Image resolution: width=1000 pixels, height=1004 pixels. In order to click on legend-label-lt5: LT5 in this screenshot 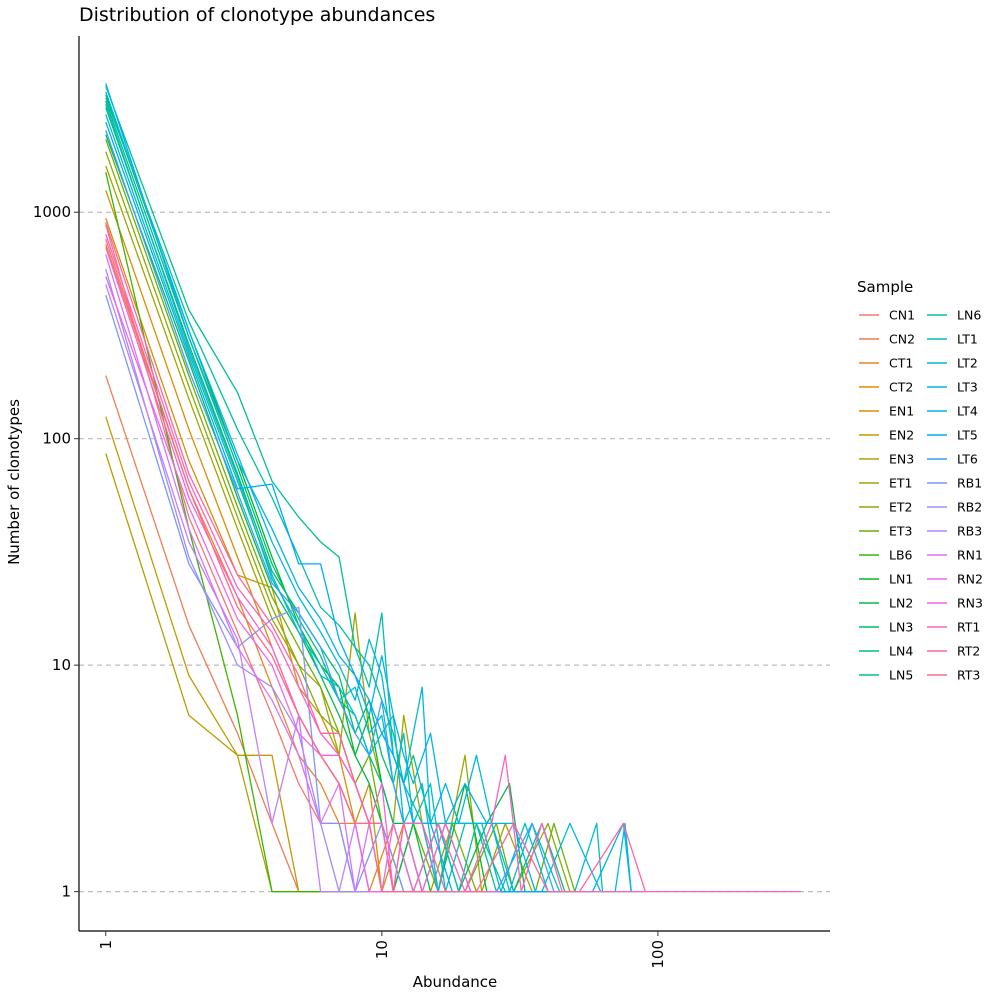, I will do `click(967, 435)`.